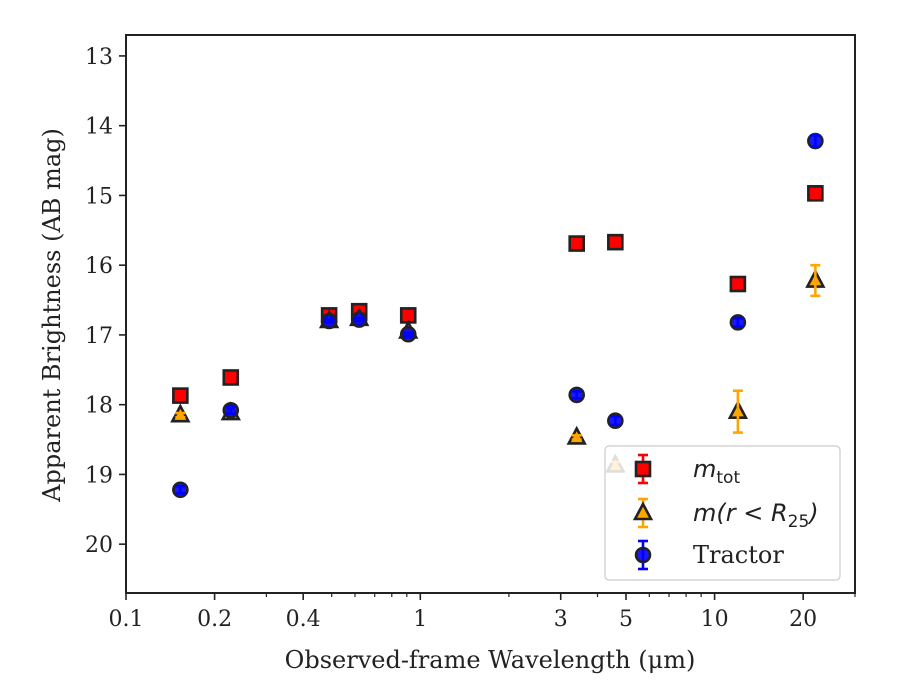 Image resolution: width=900 pixels, height=700 pixels. I want to click on x-axis: 0.1 0.2 0.4 1 3 5 10 20, so click(482, 612).